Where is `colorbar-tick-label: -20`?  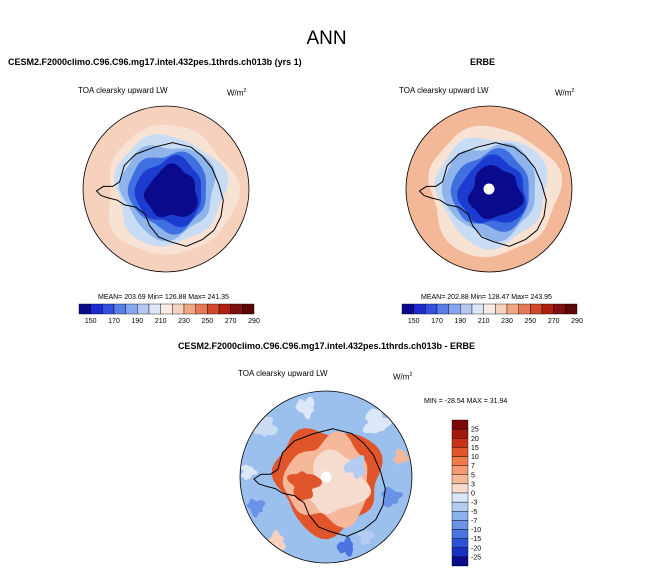 colorbar-tick-label: -20 is located at coordinates (476, 548).